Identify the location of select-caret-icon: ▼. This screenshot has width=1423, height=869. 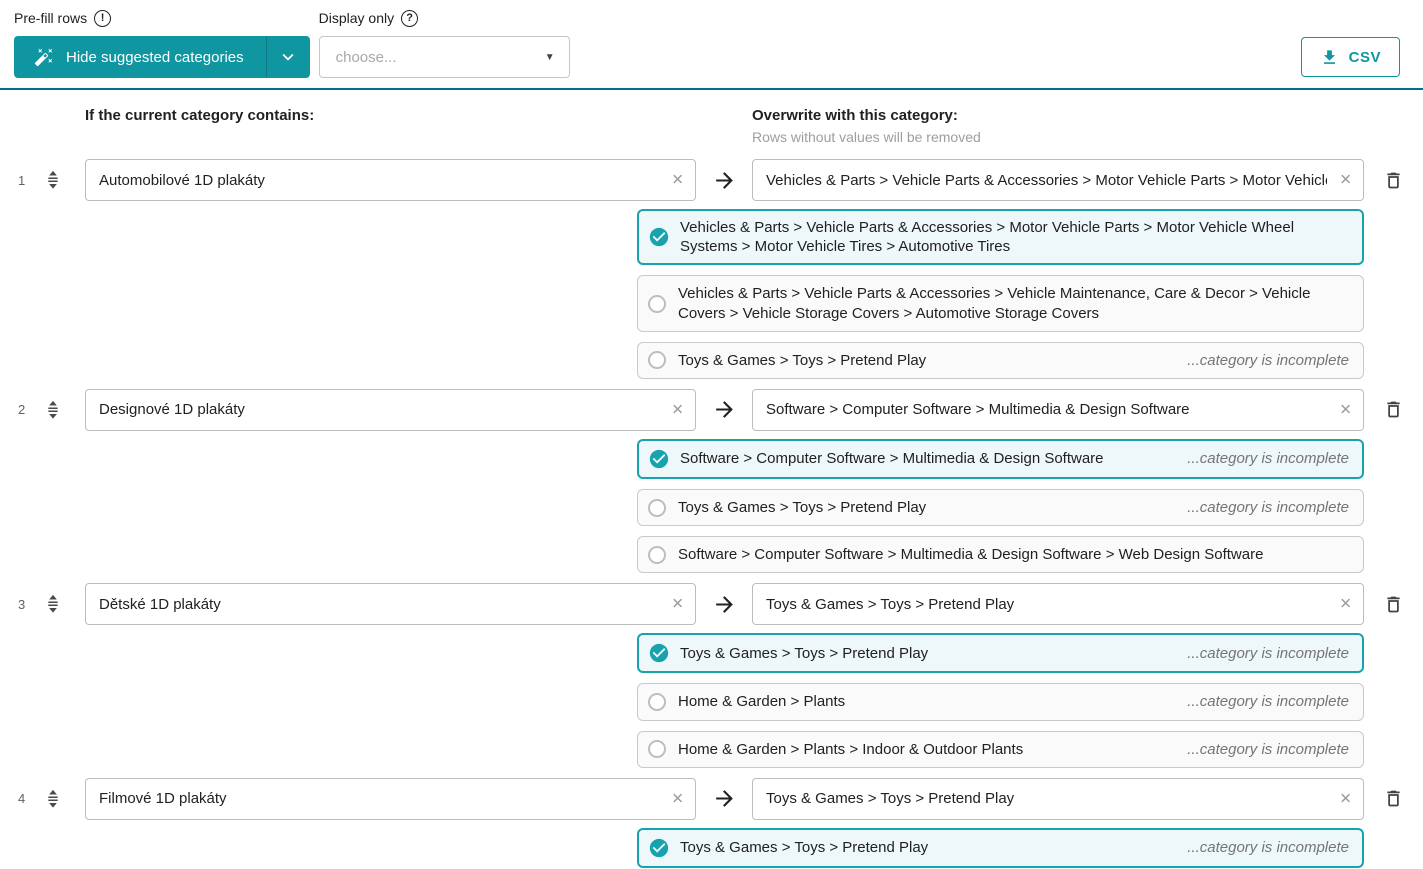
(549, 57).